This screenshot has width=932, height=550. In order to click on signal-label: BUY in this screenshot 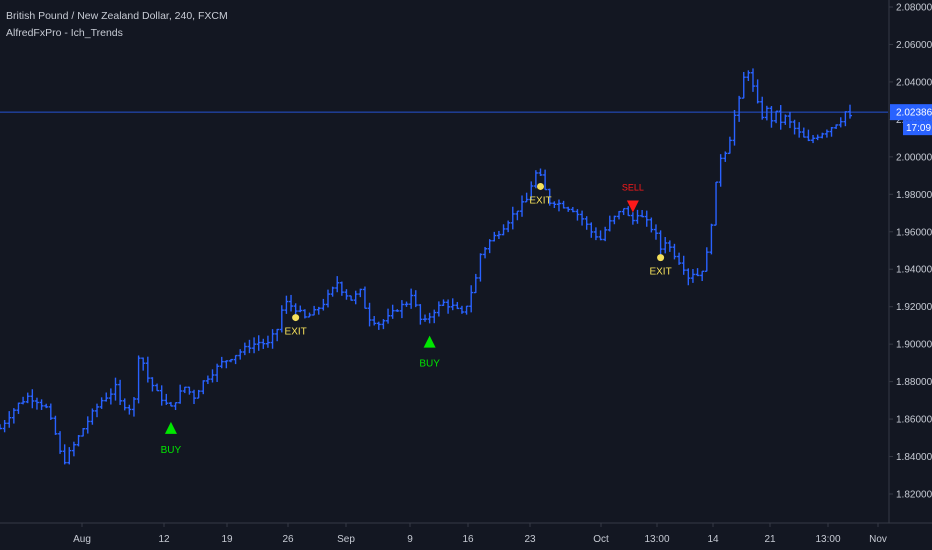, I will do `click(171, 450)`.